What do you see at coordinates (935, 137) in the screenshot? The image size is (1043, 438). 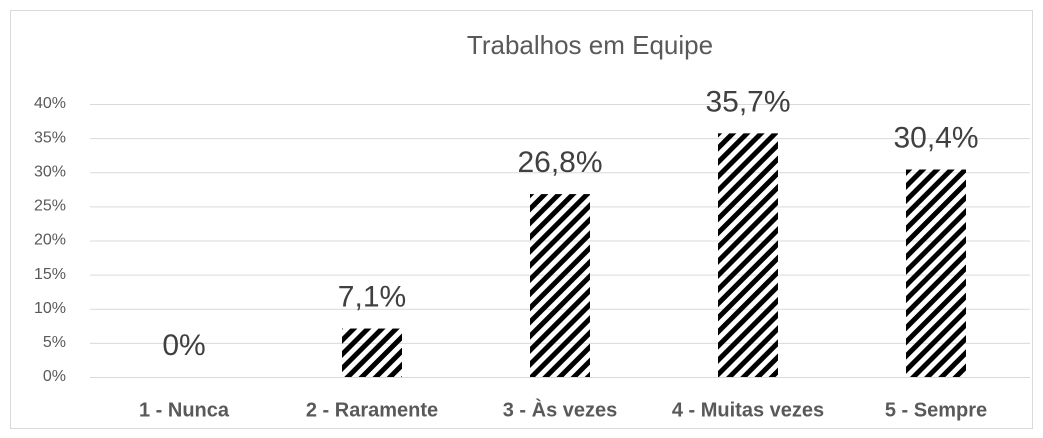 I see `value-label: 30,4%` at bounding box center [935, 137].